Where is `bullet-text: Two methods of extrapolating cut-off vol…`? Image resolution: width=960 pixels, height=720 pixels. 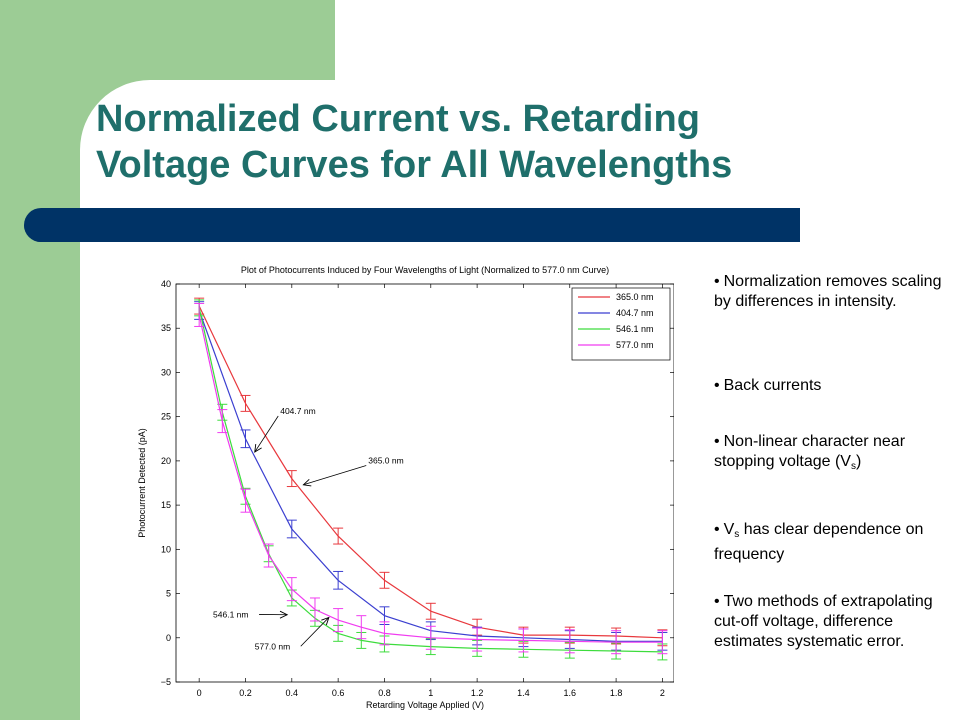
bullet-text: Two methods of extrapolating cut-off vol… is located at coordinates (823, 621).